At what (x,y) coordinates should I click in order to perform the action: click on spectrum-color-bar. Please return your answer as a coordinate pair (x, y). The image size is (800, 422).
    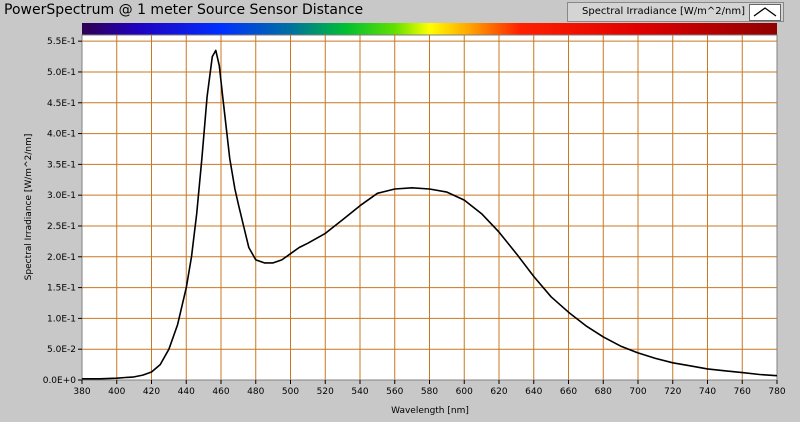
    Looking at the image, I should click on (429, 29).